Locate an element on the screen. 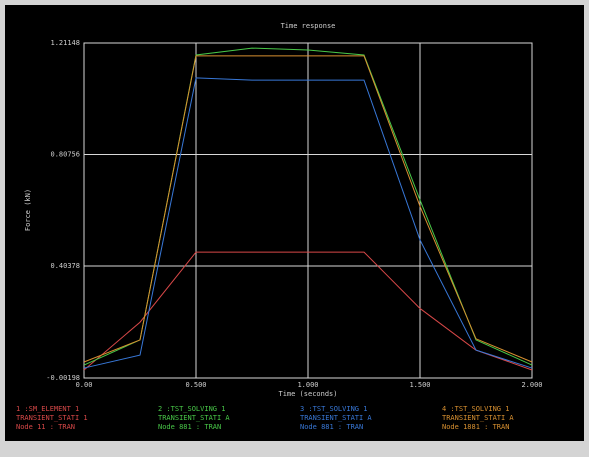 This screenshot has height=457, width=589. y-tick-label: 0.80756 is located at coordinates (65, 155).